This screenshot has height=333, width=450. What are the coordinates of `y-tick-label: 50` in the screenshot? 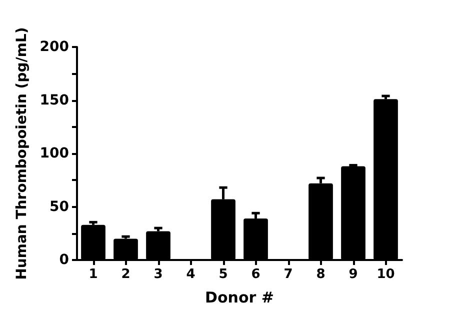 It's located at (60, 206).